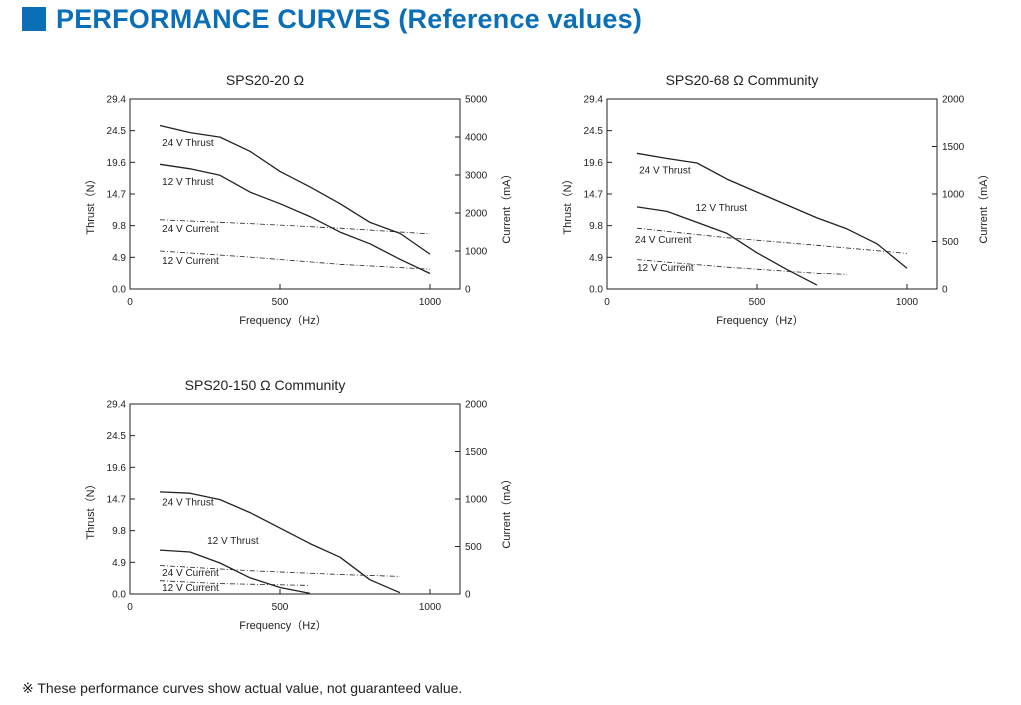 The height and width of the screenshot is (705, 1021). Describe the element at coordinates (265, 80) in the screenshot. I see `chart-title: SPS20-20 Ω` at that location.